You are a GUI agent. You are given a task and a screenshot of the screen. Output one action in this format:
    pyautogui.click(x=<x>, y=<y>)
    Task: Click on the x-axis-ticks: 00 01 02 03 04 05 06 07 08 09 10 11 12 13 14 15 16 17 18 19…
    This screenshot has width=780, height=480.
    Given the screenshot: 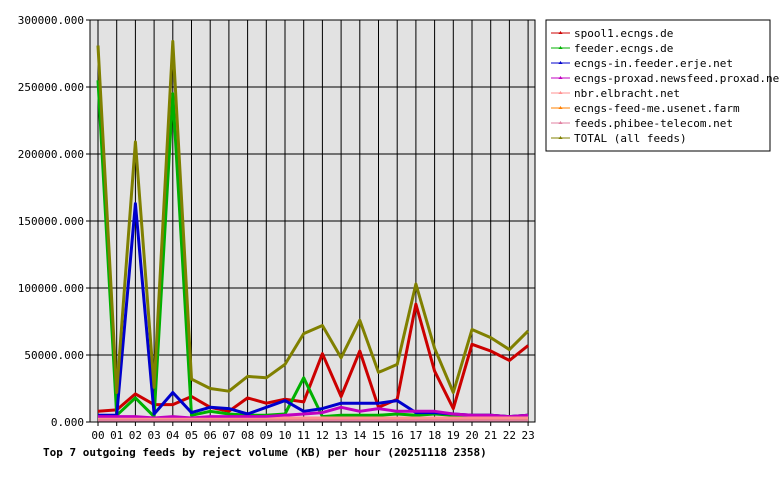 What is the action you would take?
    pyautogui.click(x=313, y=432)
    